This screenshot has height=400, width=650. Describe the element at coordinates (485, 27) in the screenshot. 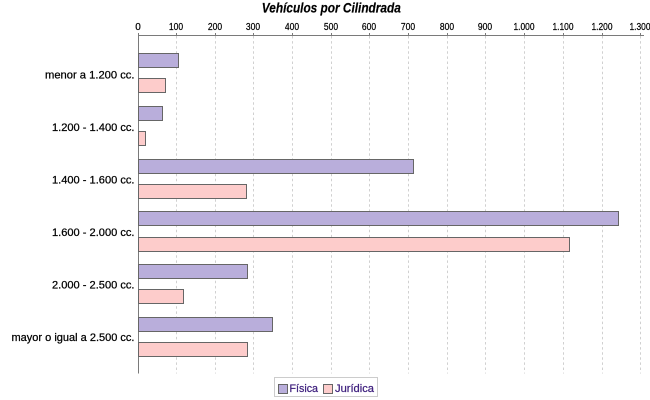

I see `svg-text: 900` at that location.